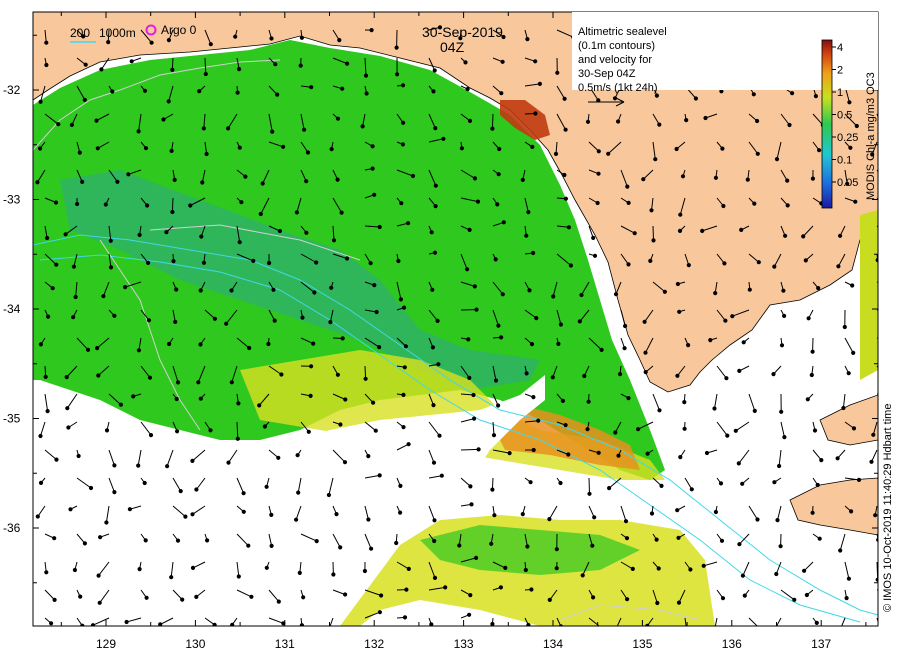 The height and width of the screenshot is (665, 900). What do you see at coordinates (840, 93) in the screenshot?
I see `colorbar-tick-label: 1` at bounding box center [840, 93].